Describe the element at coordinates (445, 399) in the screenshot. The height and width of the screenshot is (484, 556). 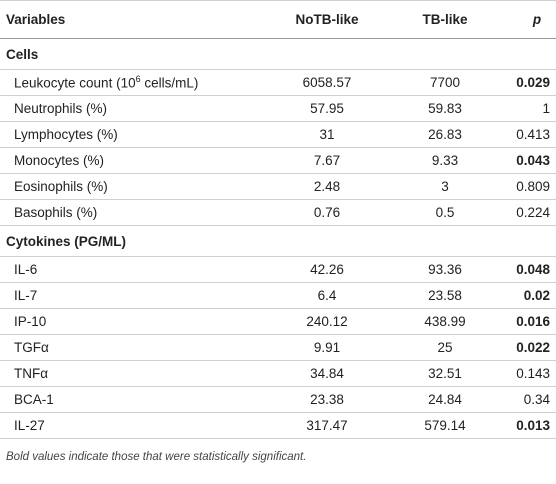
I see `tb-value: 24.84` at that location.